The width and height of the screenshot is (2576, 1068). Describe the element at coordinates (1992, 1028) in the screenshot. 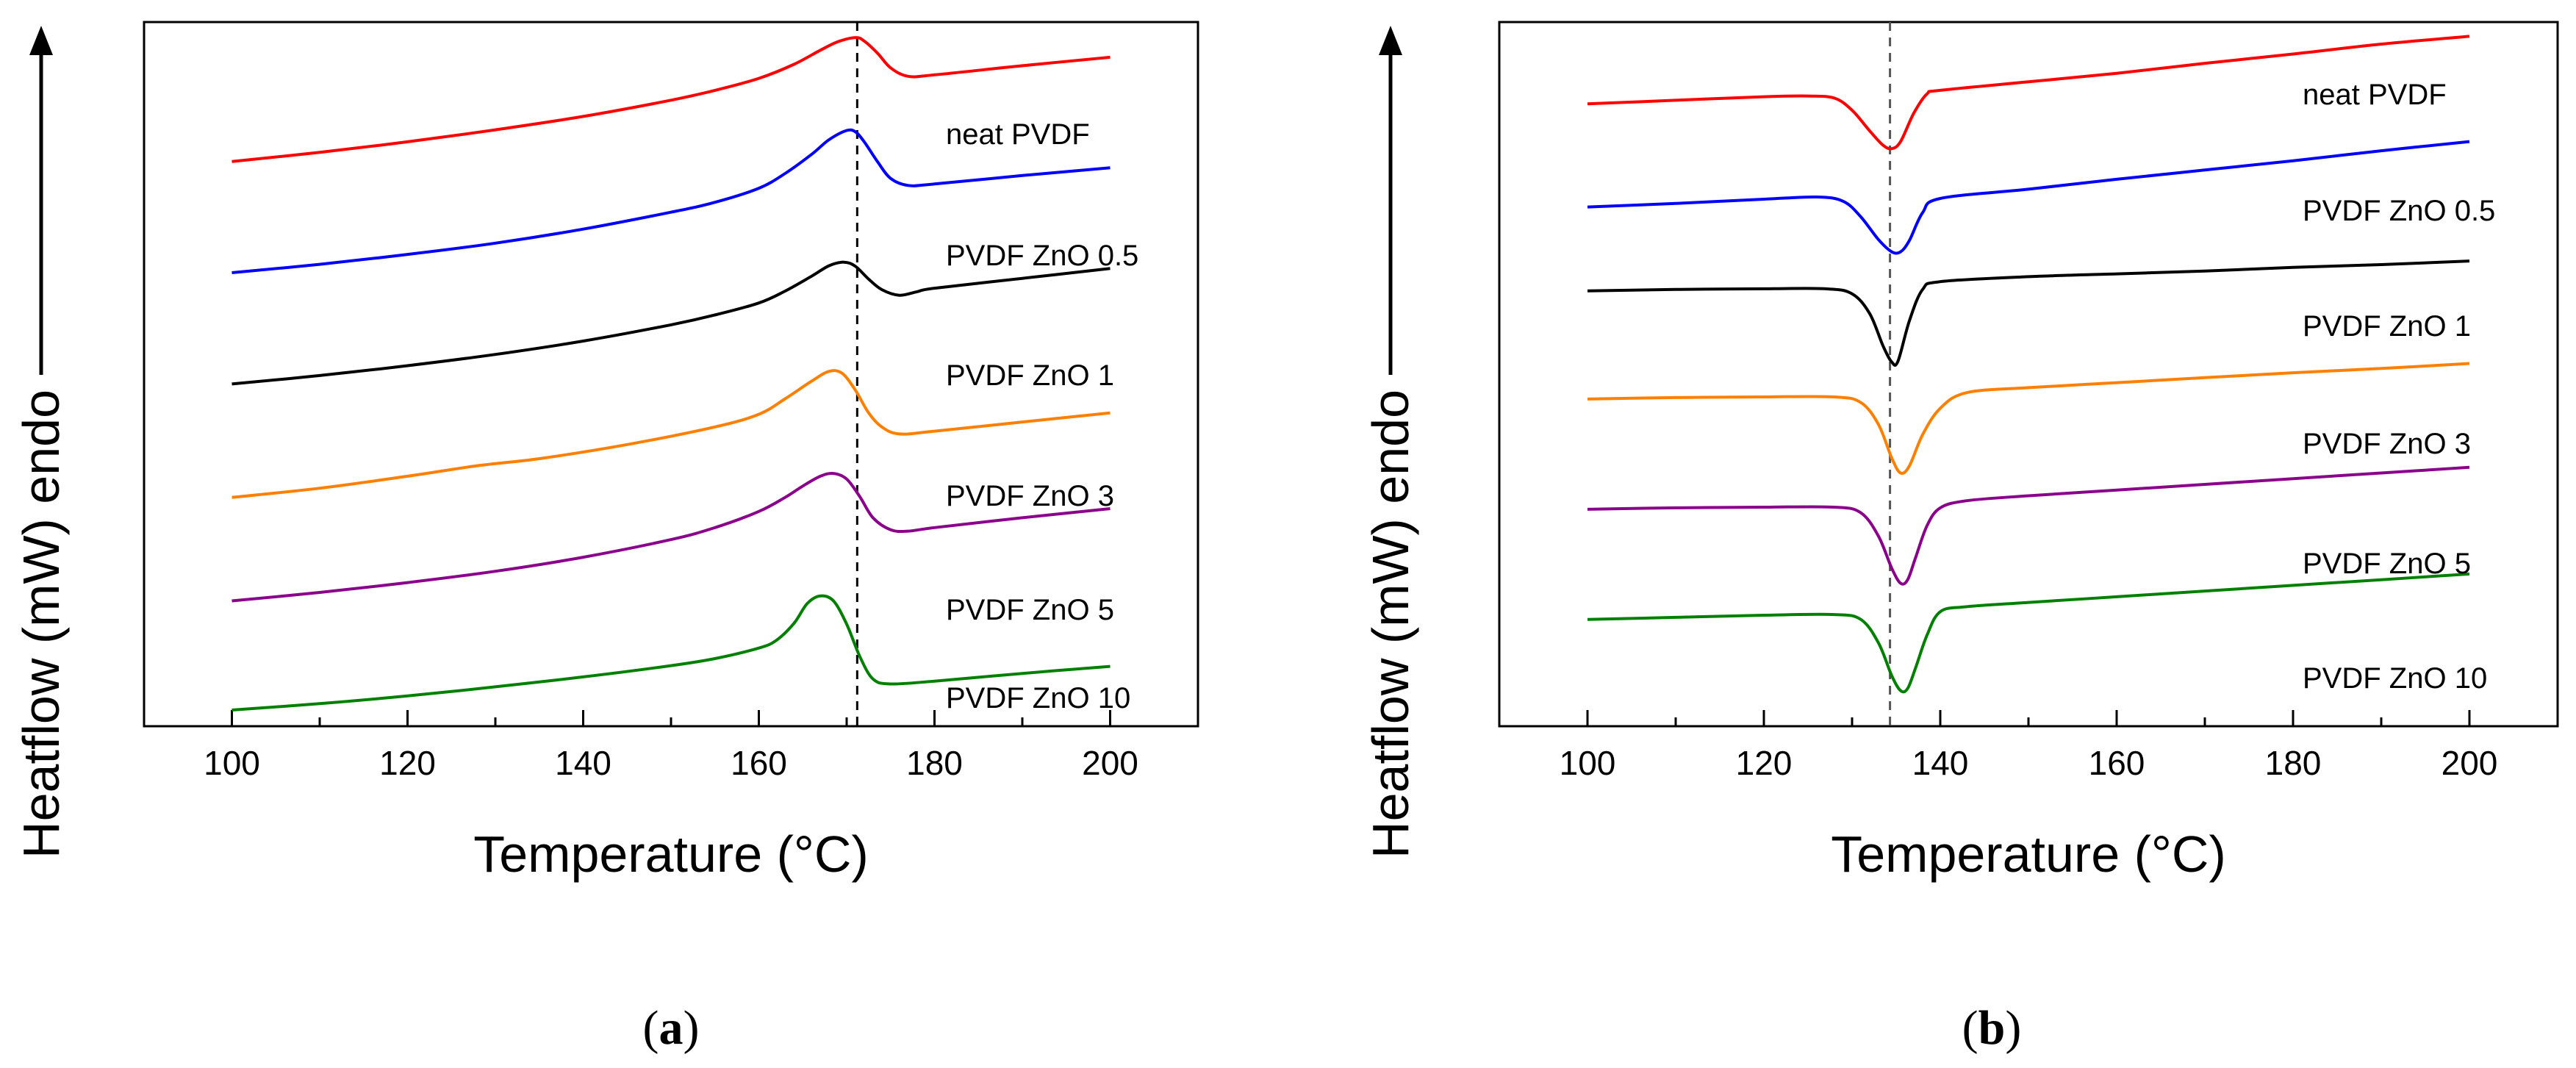

I see `panel-b-caption: (b)` at that location.